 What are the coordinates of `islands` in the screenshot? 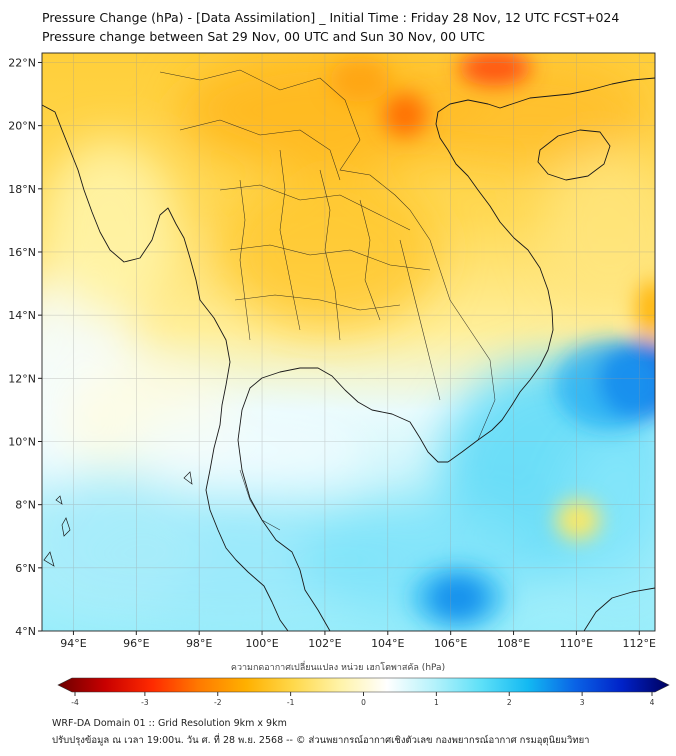 It's located at (118, 519).